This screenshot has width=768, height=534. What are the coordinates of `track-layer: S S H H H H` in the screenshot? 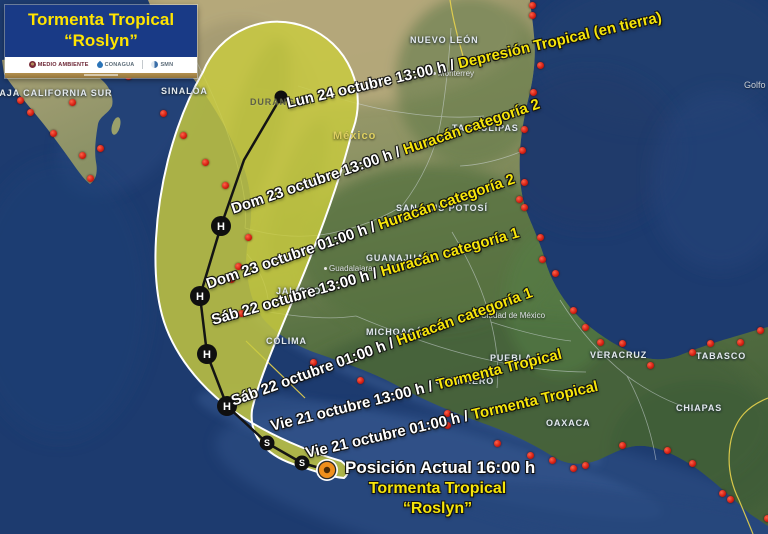 It's located at (264, 285).